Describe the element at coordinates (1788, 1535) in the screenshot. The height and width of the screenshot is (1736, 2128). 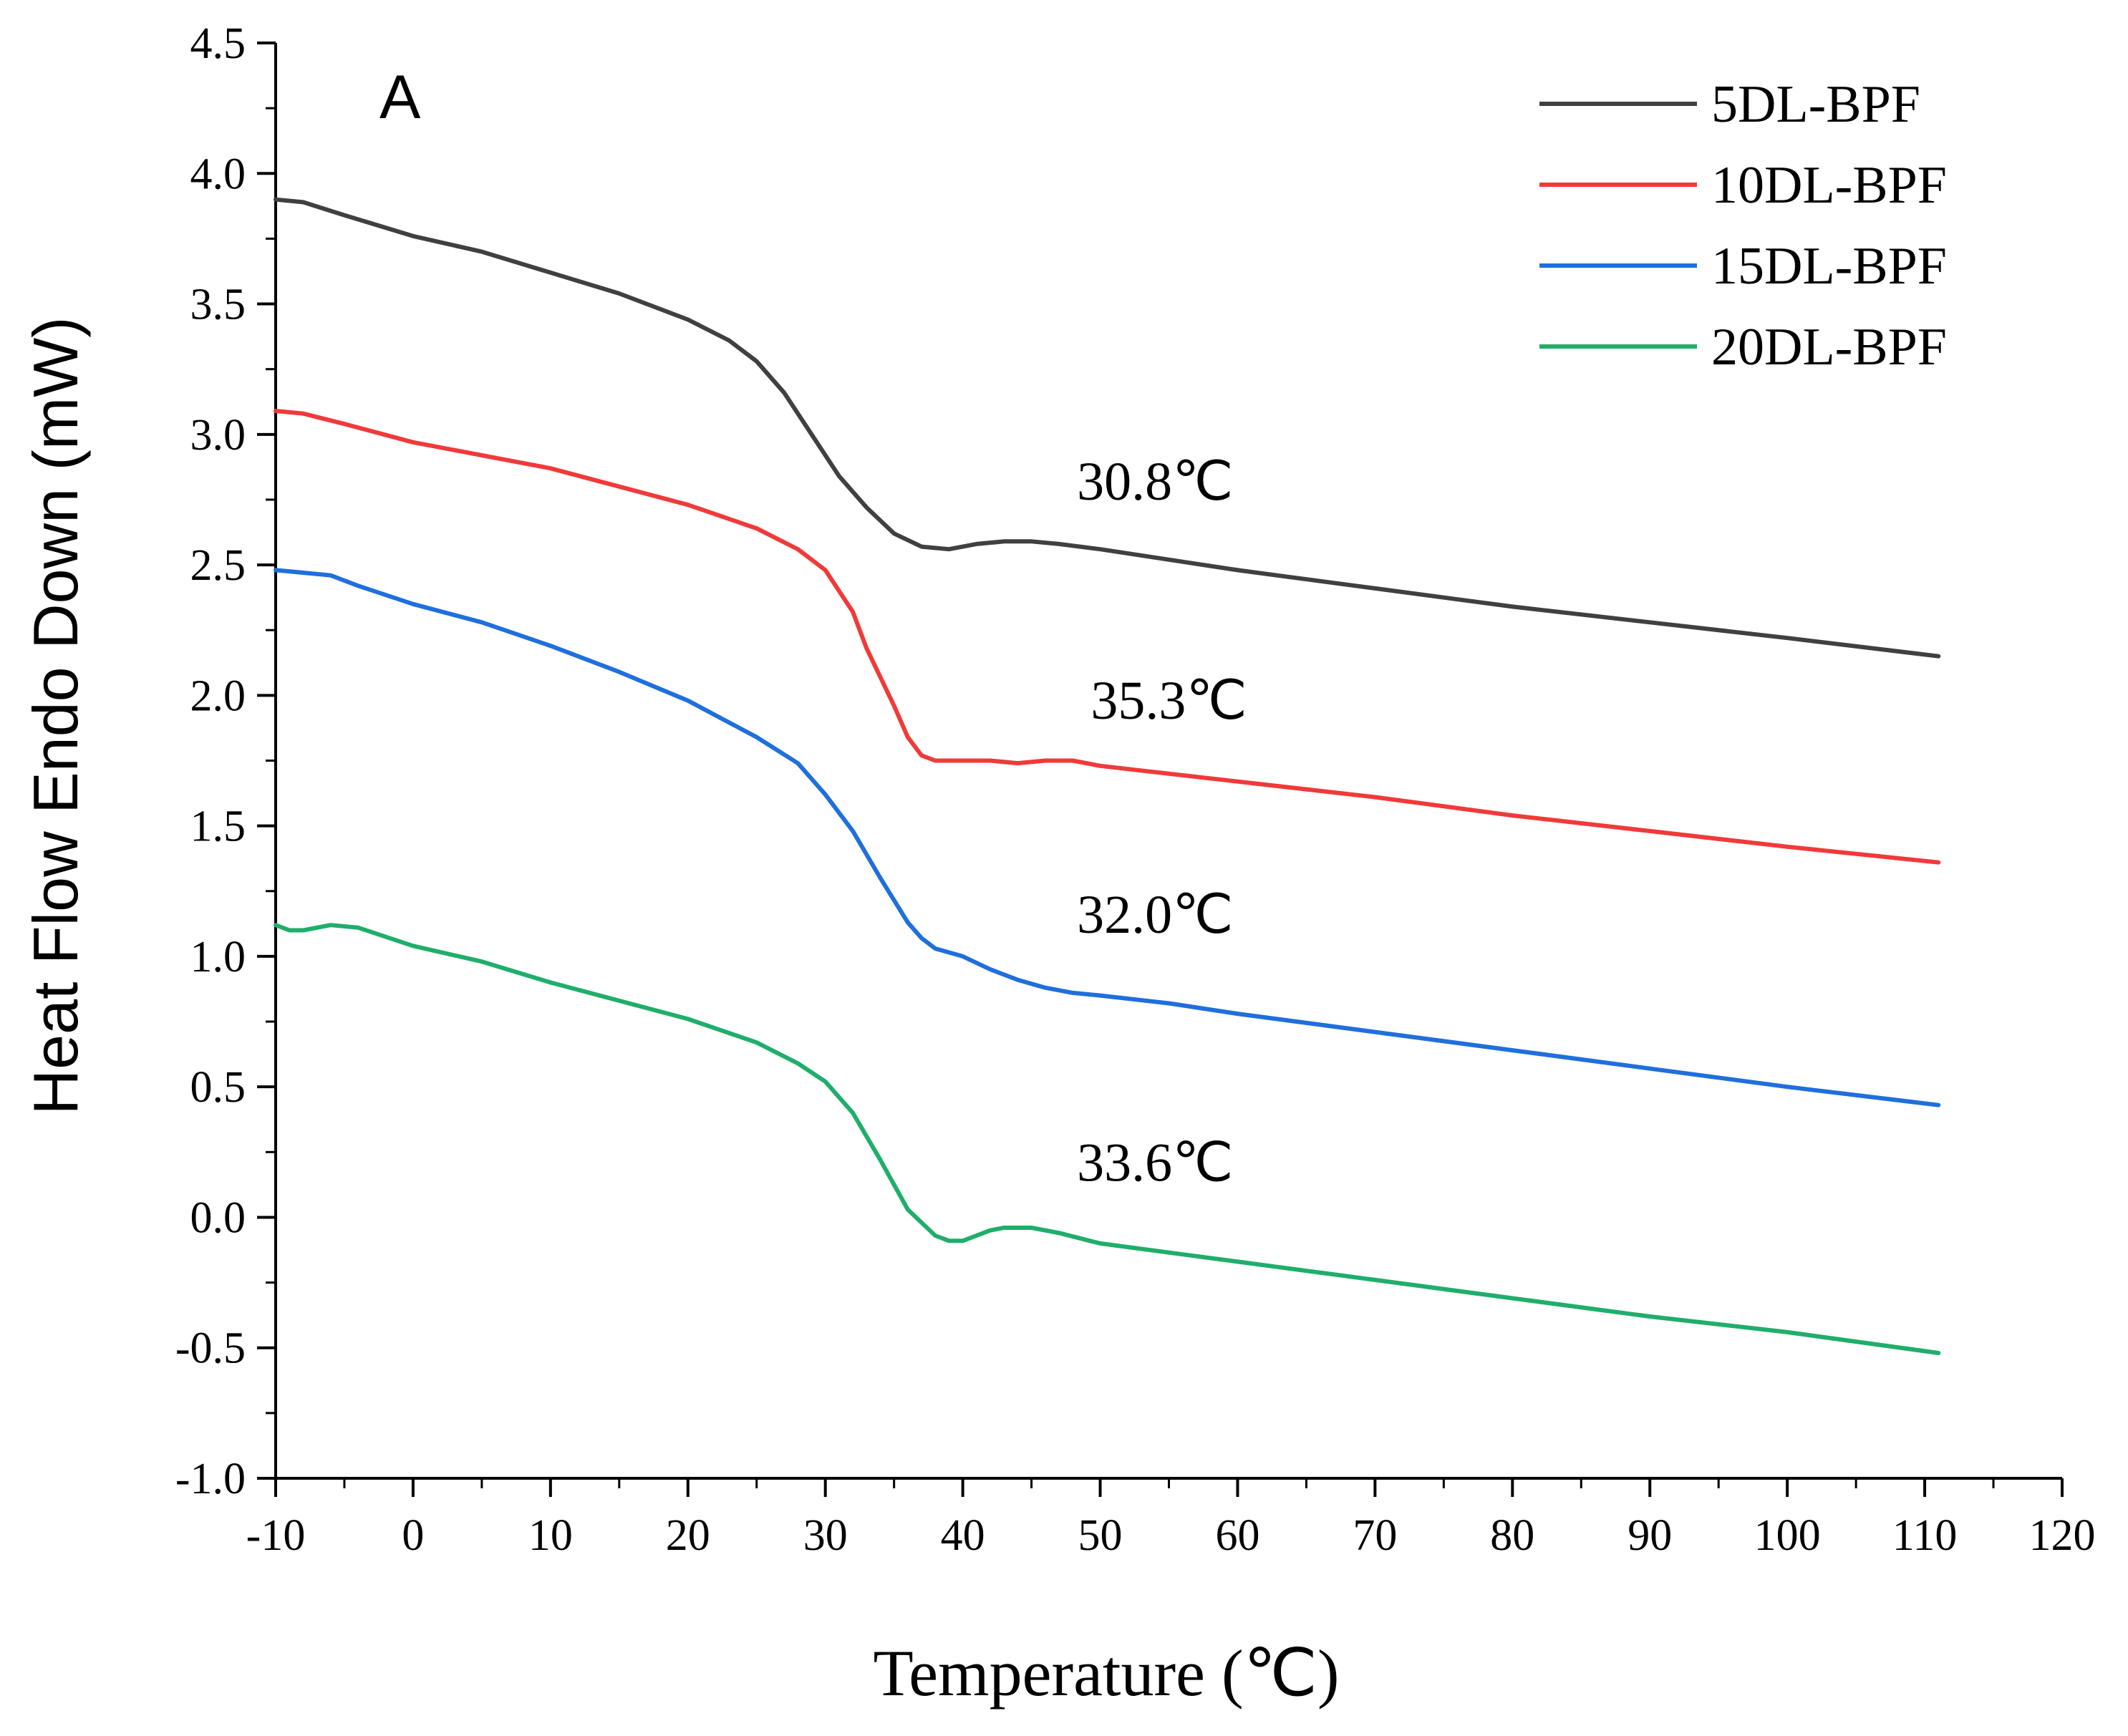
I see `x-tick-label: 100` at that location.